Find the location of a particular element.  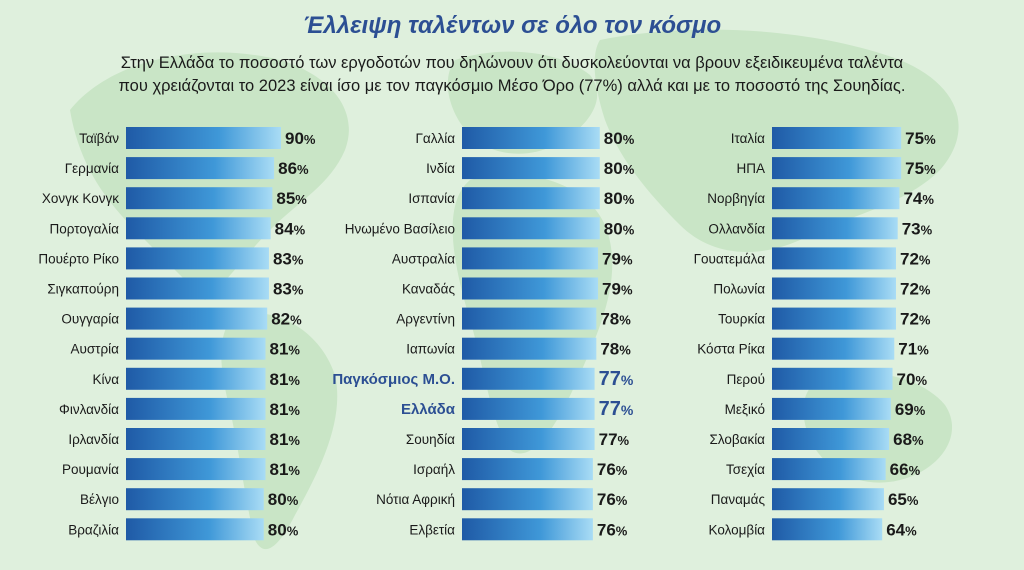

category-label: Παγκόσμιος Μ.Ο. is located at coordinates (393, 379).